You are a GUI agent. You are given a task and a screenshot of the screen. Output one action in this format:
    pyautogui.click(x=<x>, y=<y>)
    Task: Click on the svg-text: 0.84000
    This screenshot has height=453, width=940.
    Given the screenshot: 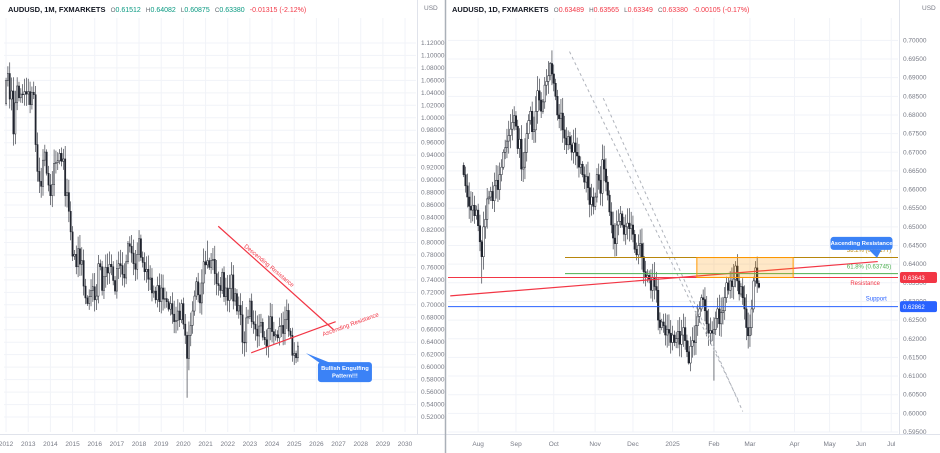 What is the action you would take?
    pyautogui.click(x=433, y=218)
    